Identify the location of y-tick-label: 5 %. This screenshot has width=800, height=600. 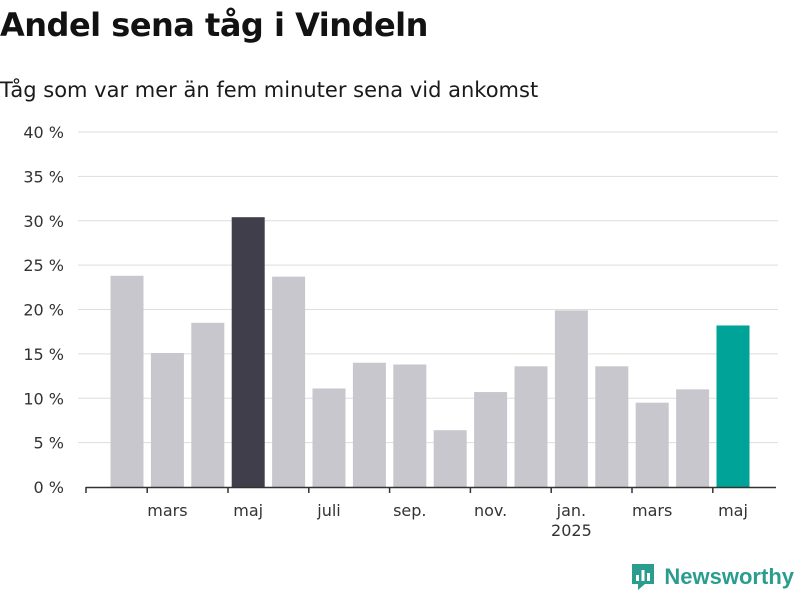
(49, 443).